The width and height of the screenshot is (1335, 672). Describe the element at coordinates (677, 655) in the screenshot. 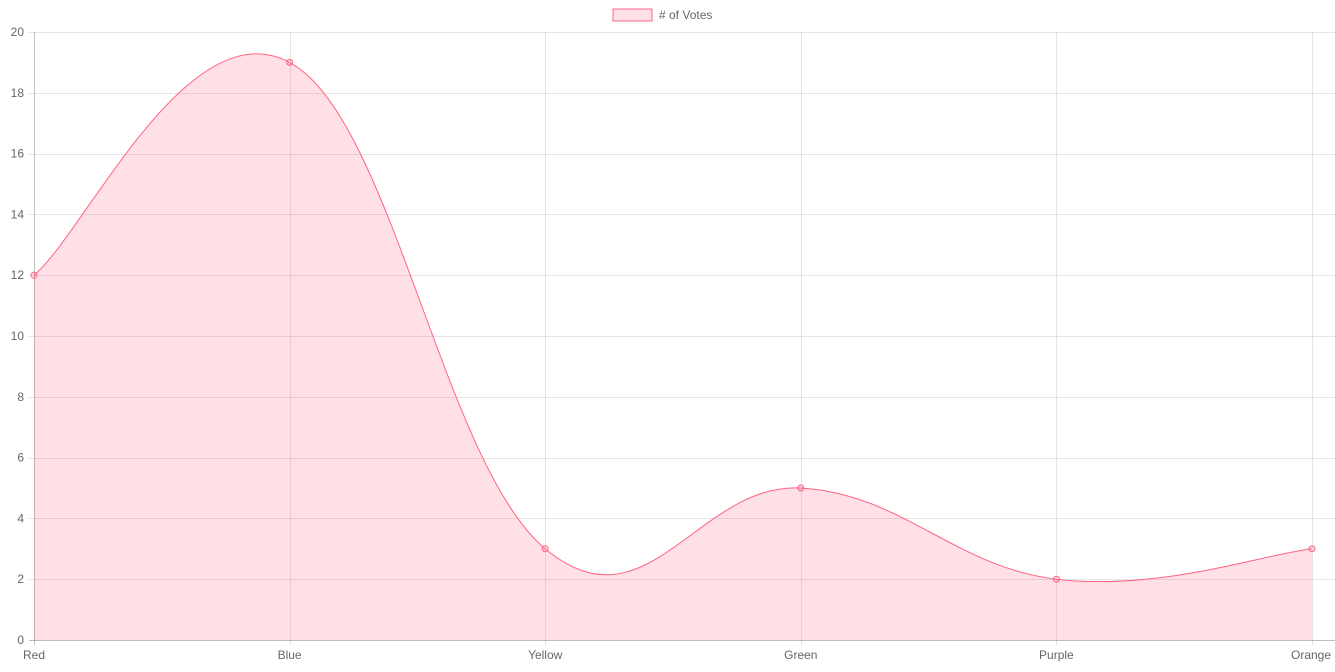

I see `x-axis-ticks: Red Blue Yellow Green Purple Orange` at that location.